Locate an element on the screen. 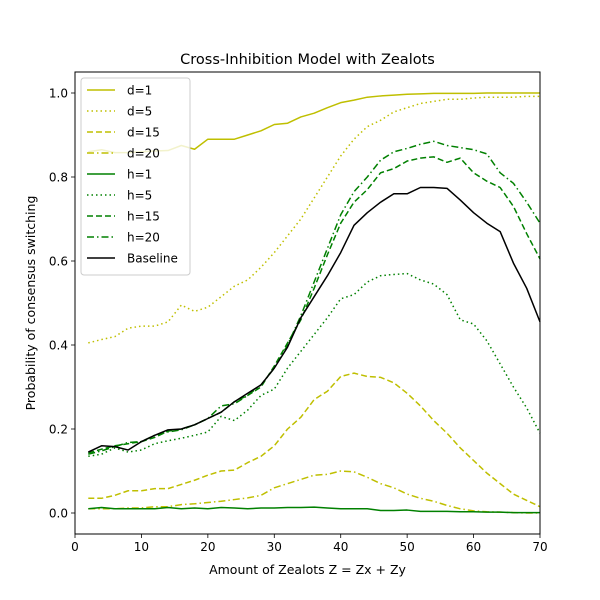 The width and height of the screenshot is (600, 600). legend-label-h-15: h=15 is located at coordinates (143, 217).